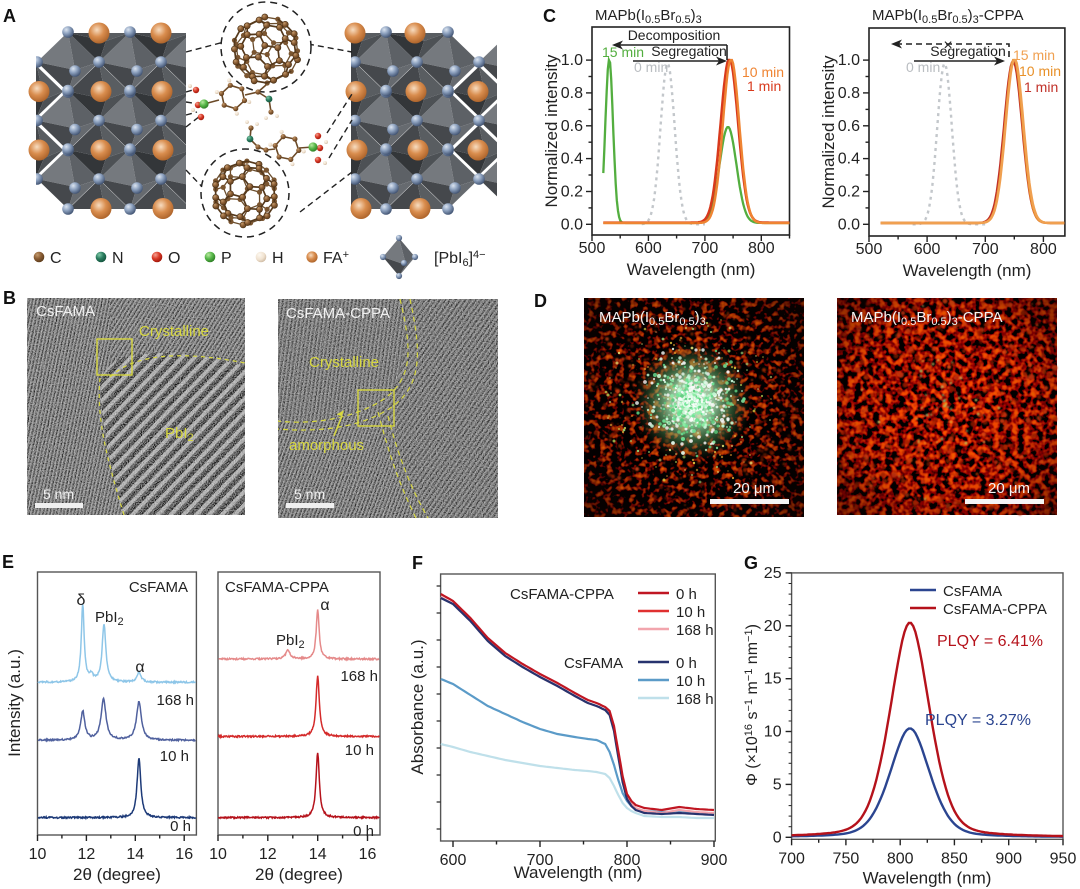 The image size is (1080, 889). Describe the element at coordinates (791, 858) in the screenshot. I see `svg-text: 700` at that location.